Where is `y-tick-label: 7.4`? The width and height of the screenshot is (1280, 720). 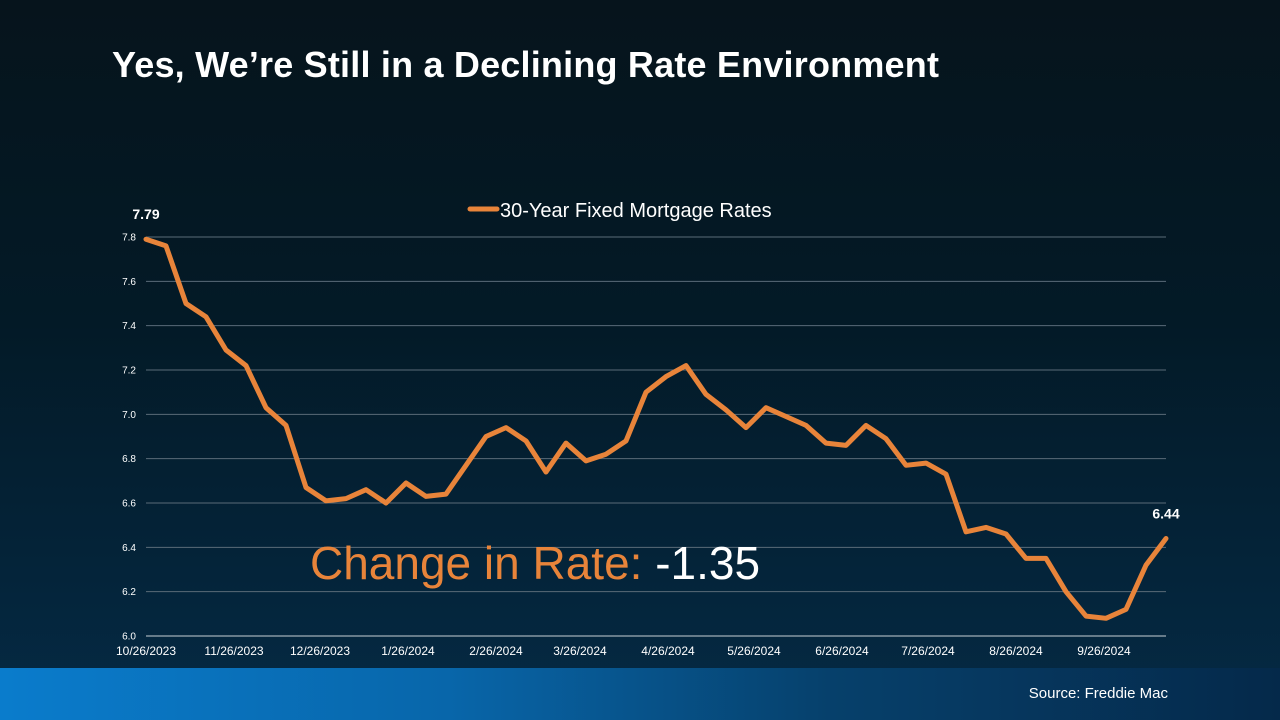 y-tick-label: 7.4 is located at coordinates (129, 326).